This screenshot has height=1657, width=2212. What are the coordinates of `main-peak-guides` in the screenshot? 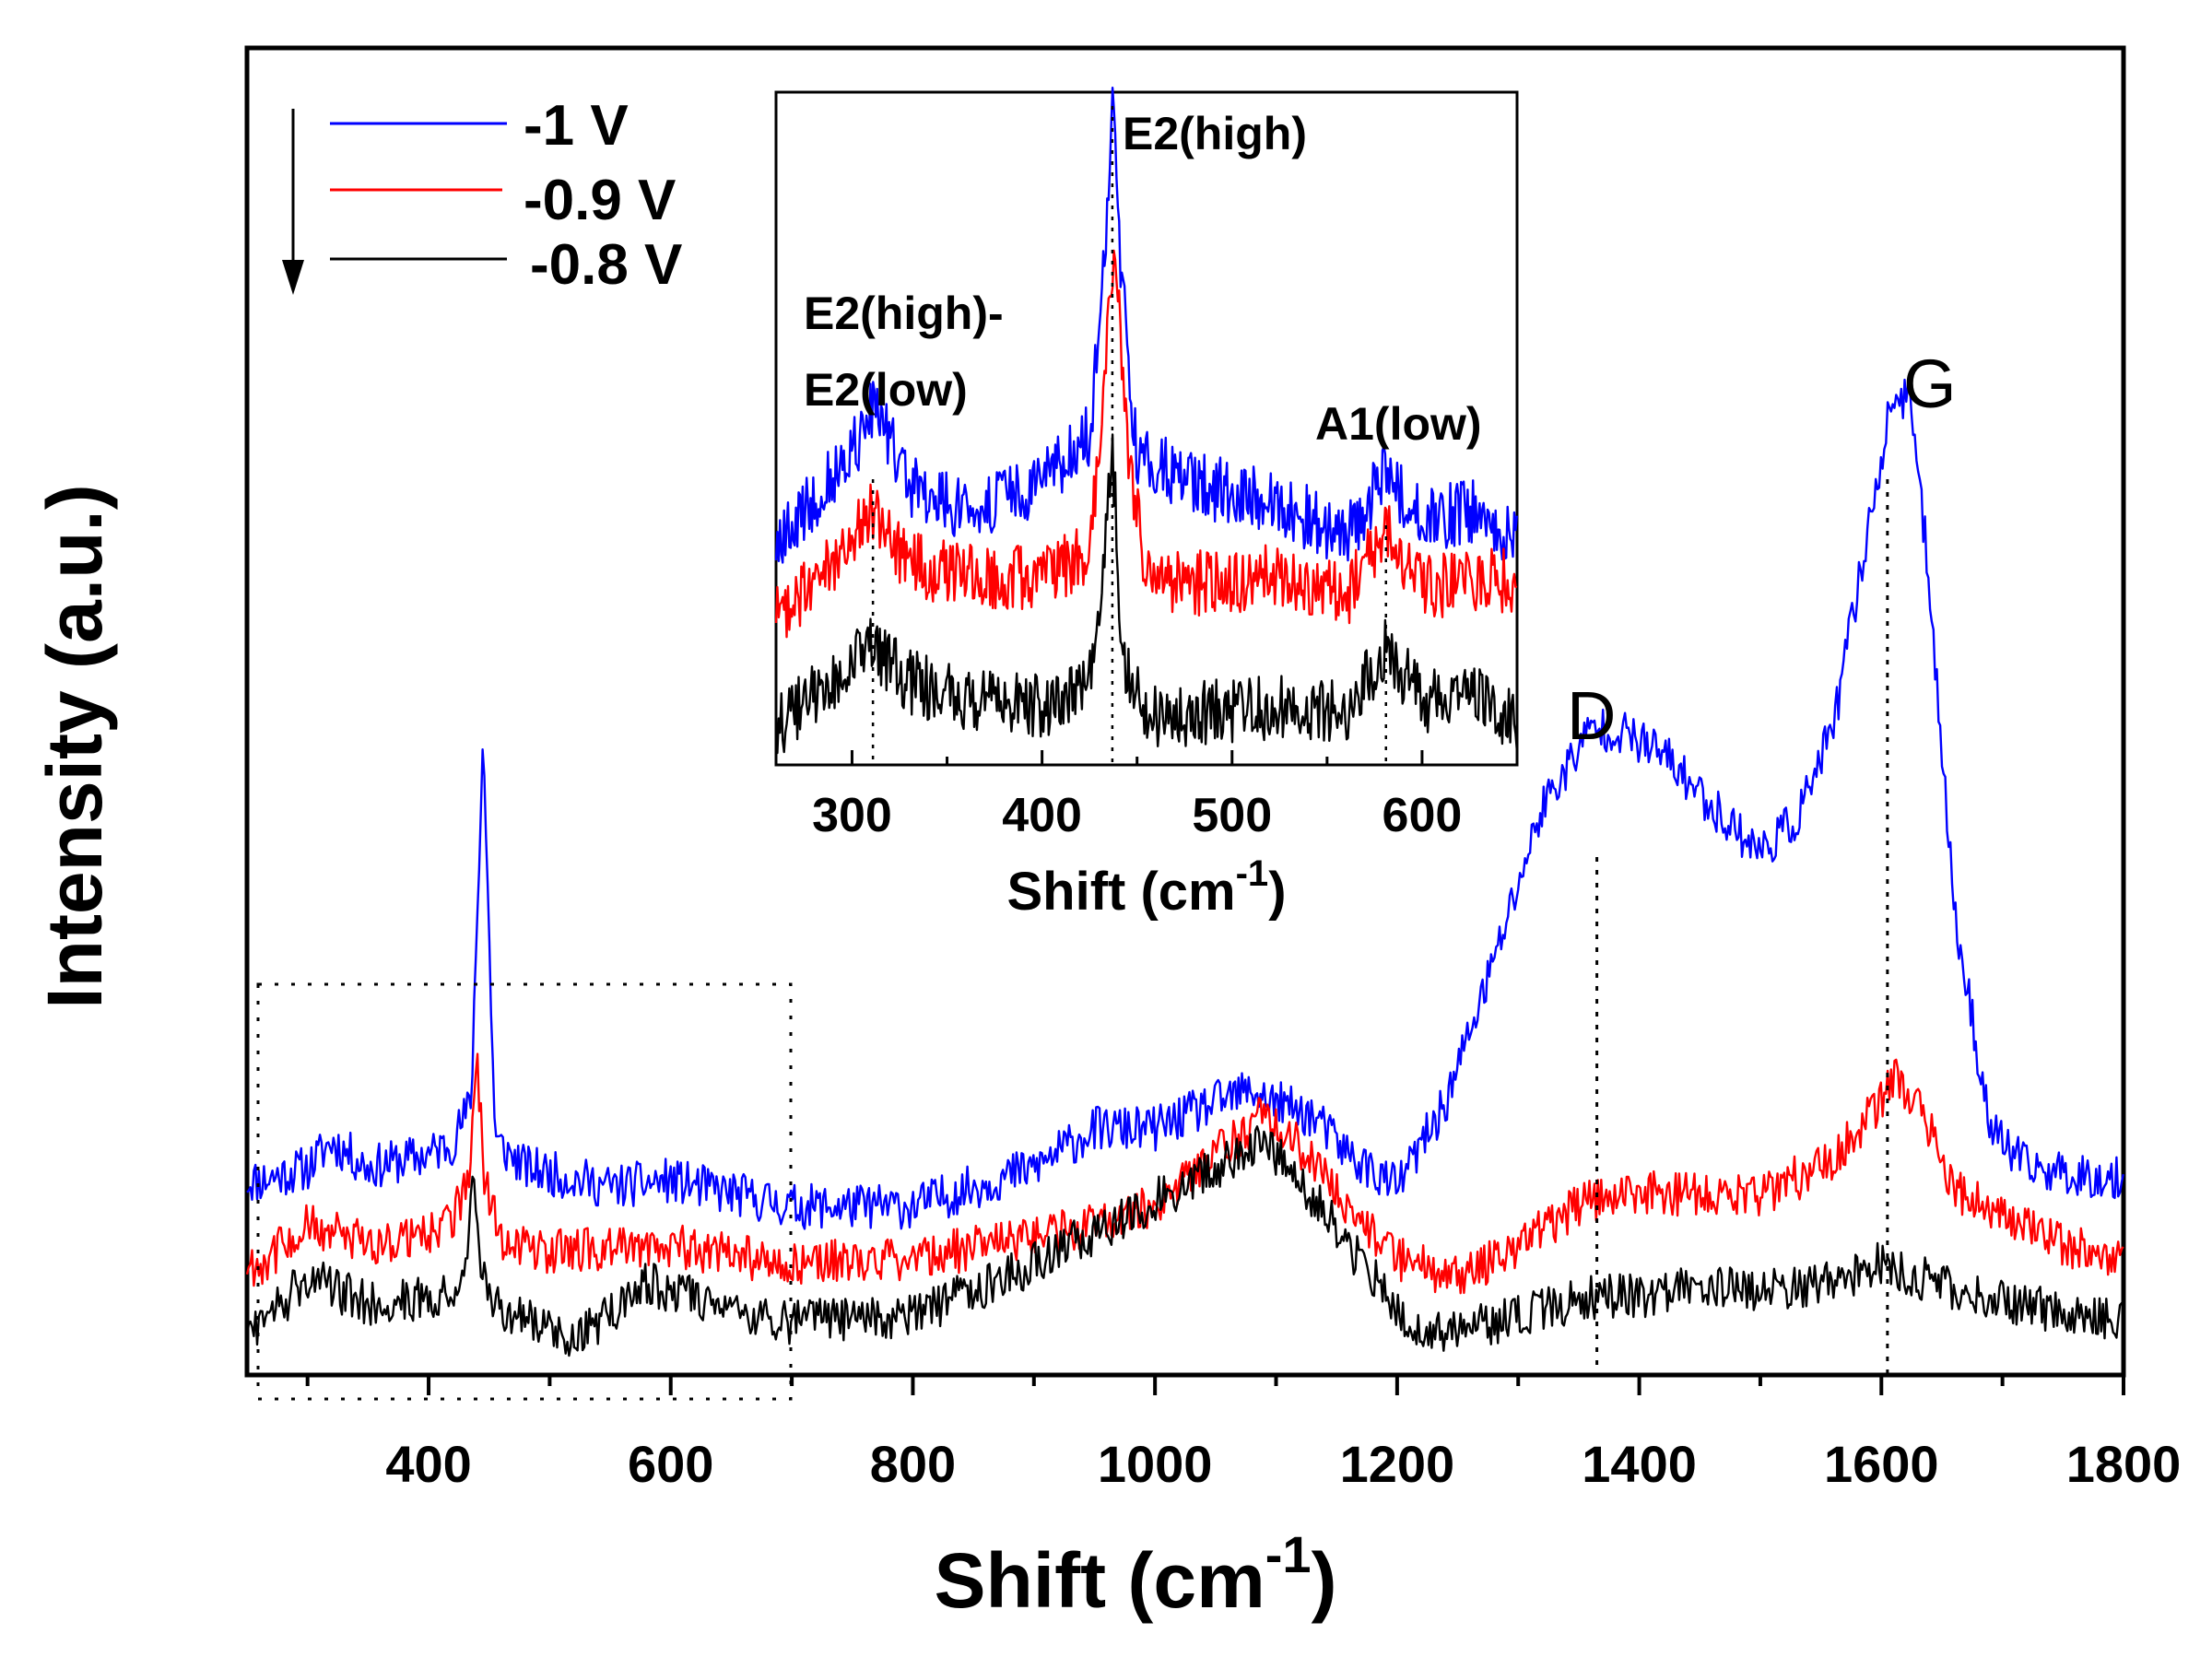 It's located at (1742, 927).